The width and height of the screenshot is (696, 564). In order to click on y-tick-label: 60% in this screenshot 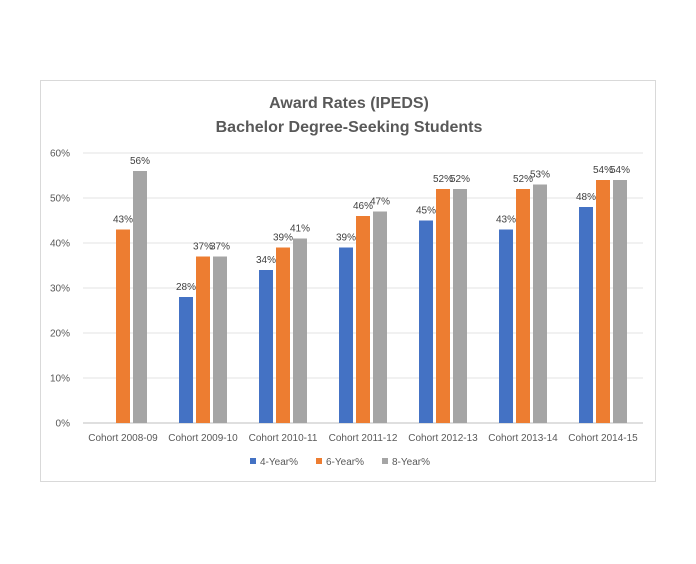, I will do `click(60, 154)`.